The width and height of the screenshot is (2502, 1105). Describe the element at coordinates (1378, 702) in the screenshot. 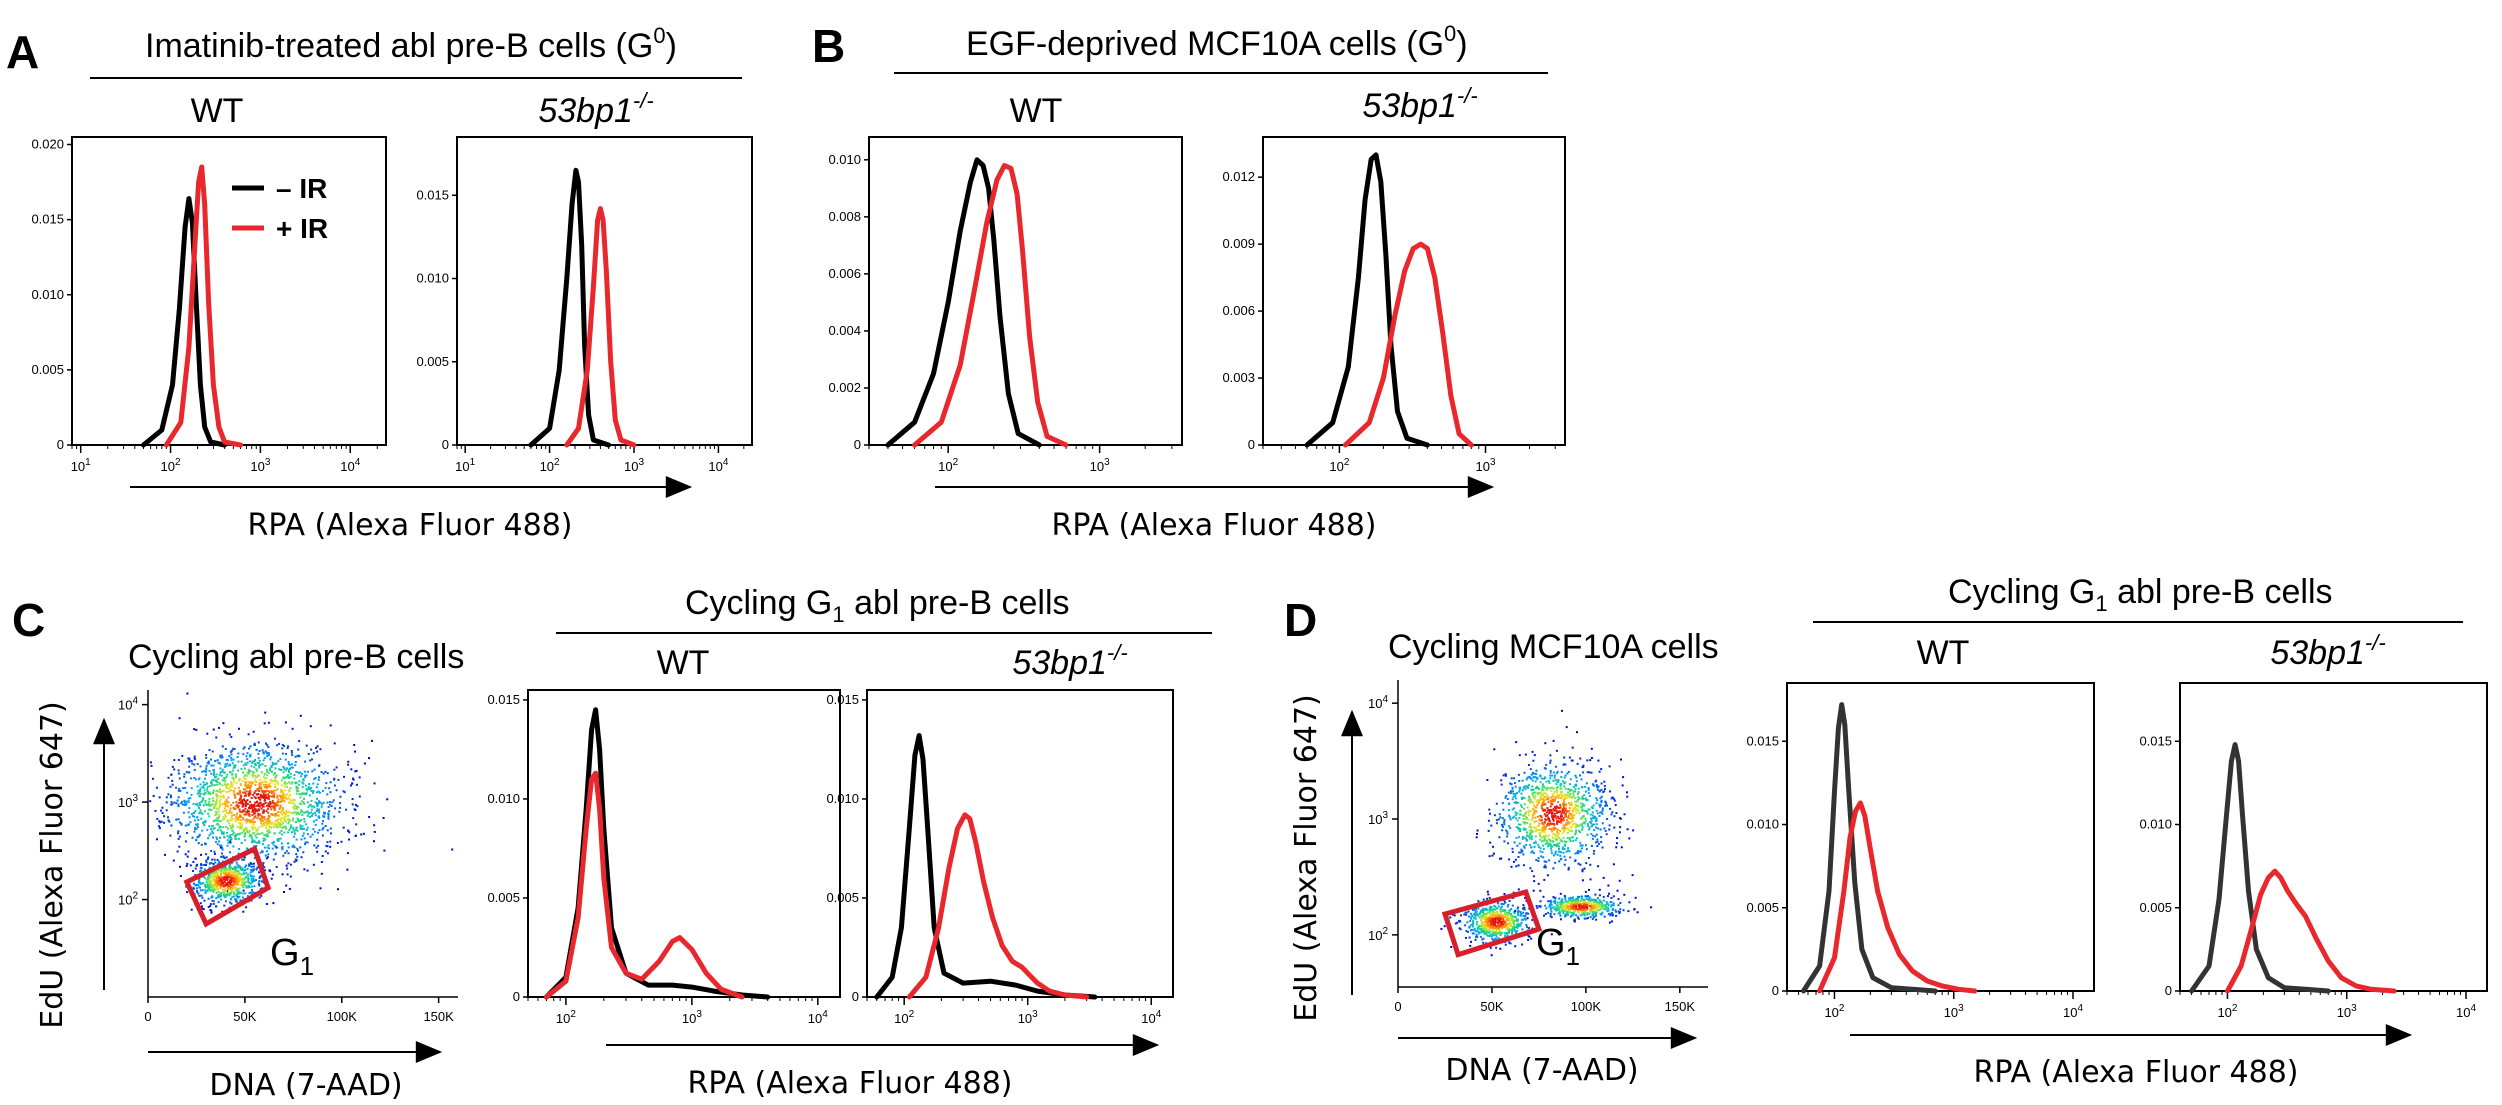

I see `y-tick-label: 10⁴` at that location.